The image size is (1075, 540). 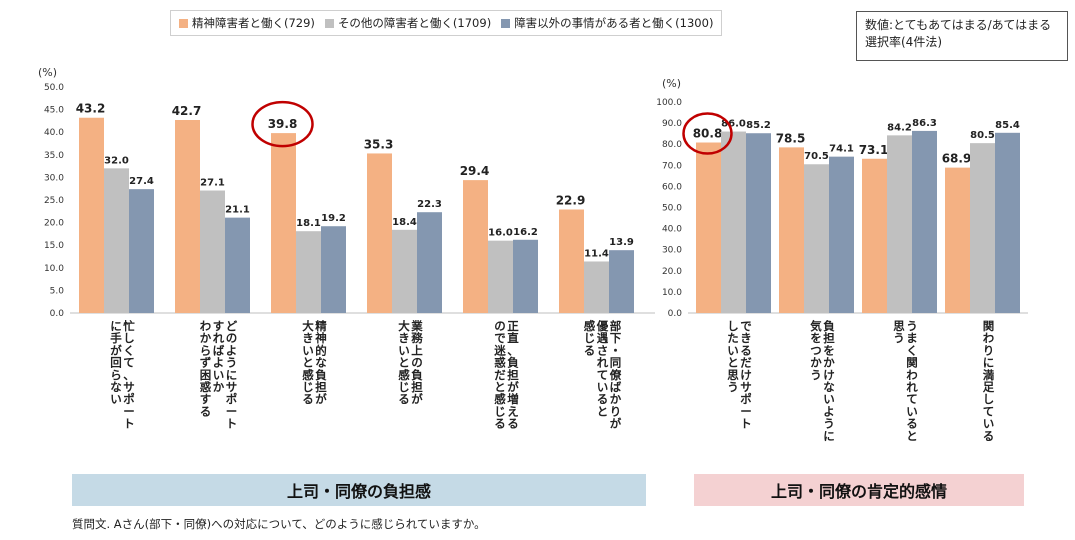 What do you see at coordinates (500, 233) in the screenshot?
I see `chart1-data-label-s2-c5: 16.0` at bounding box center [500, 233].